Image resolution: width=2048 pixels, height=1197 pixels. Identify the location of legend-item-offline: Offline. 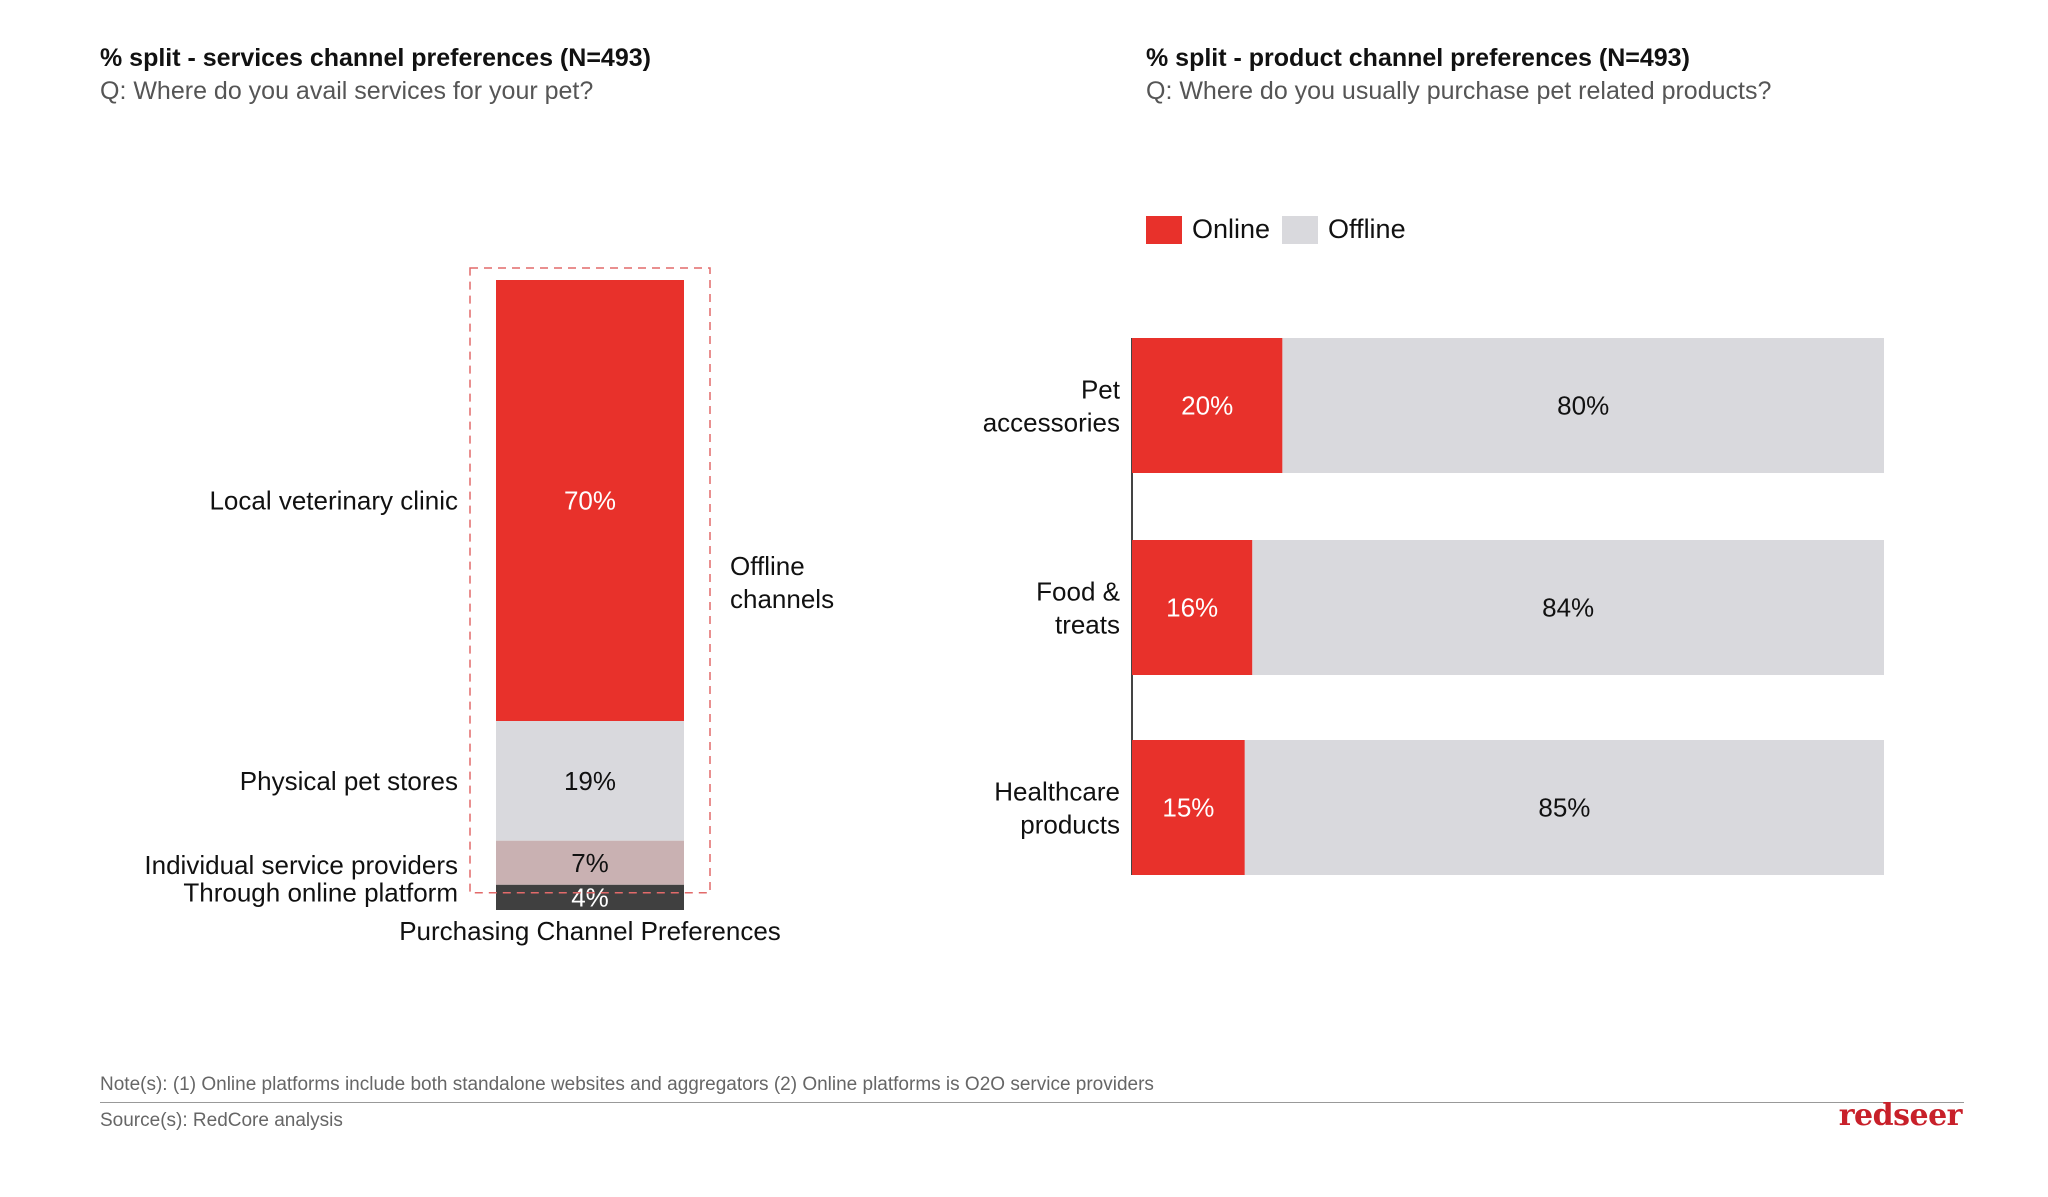
(1344, 229).